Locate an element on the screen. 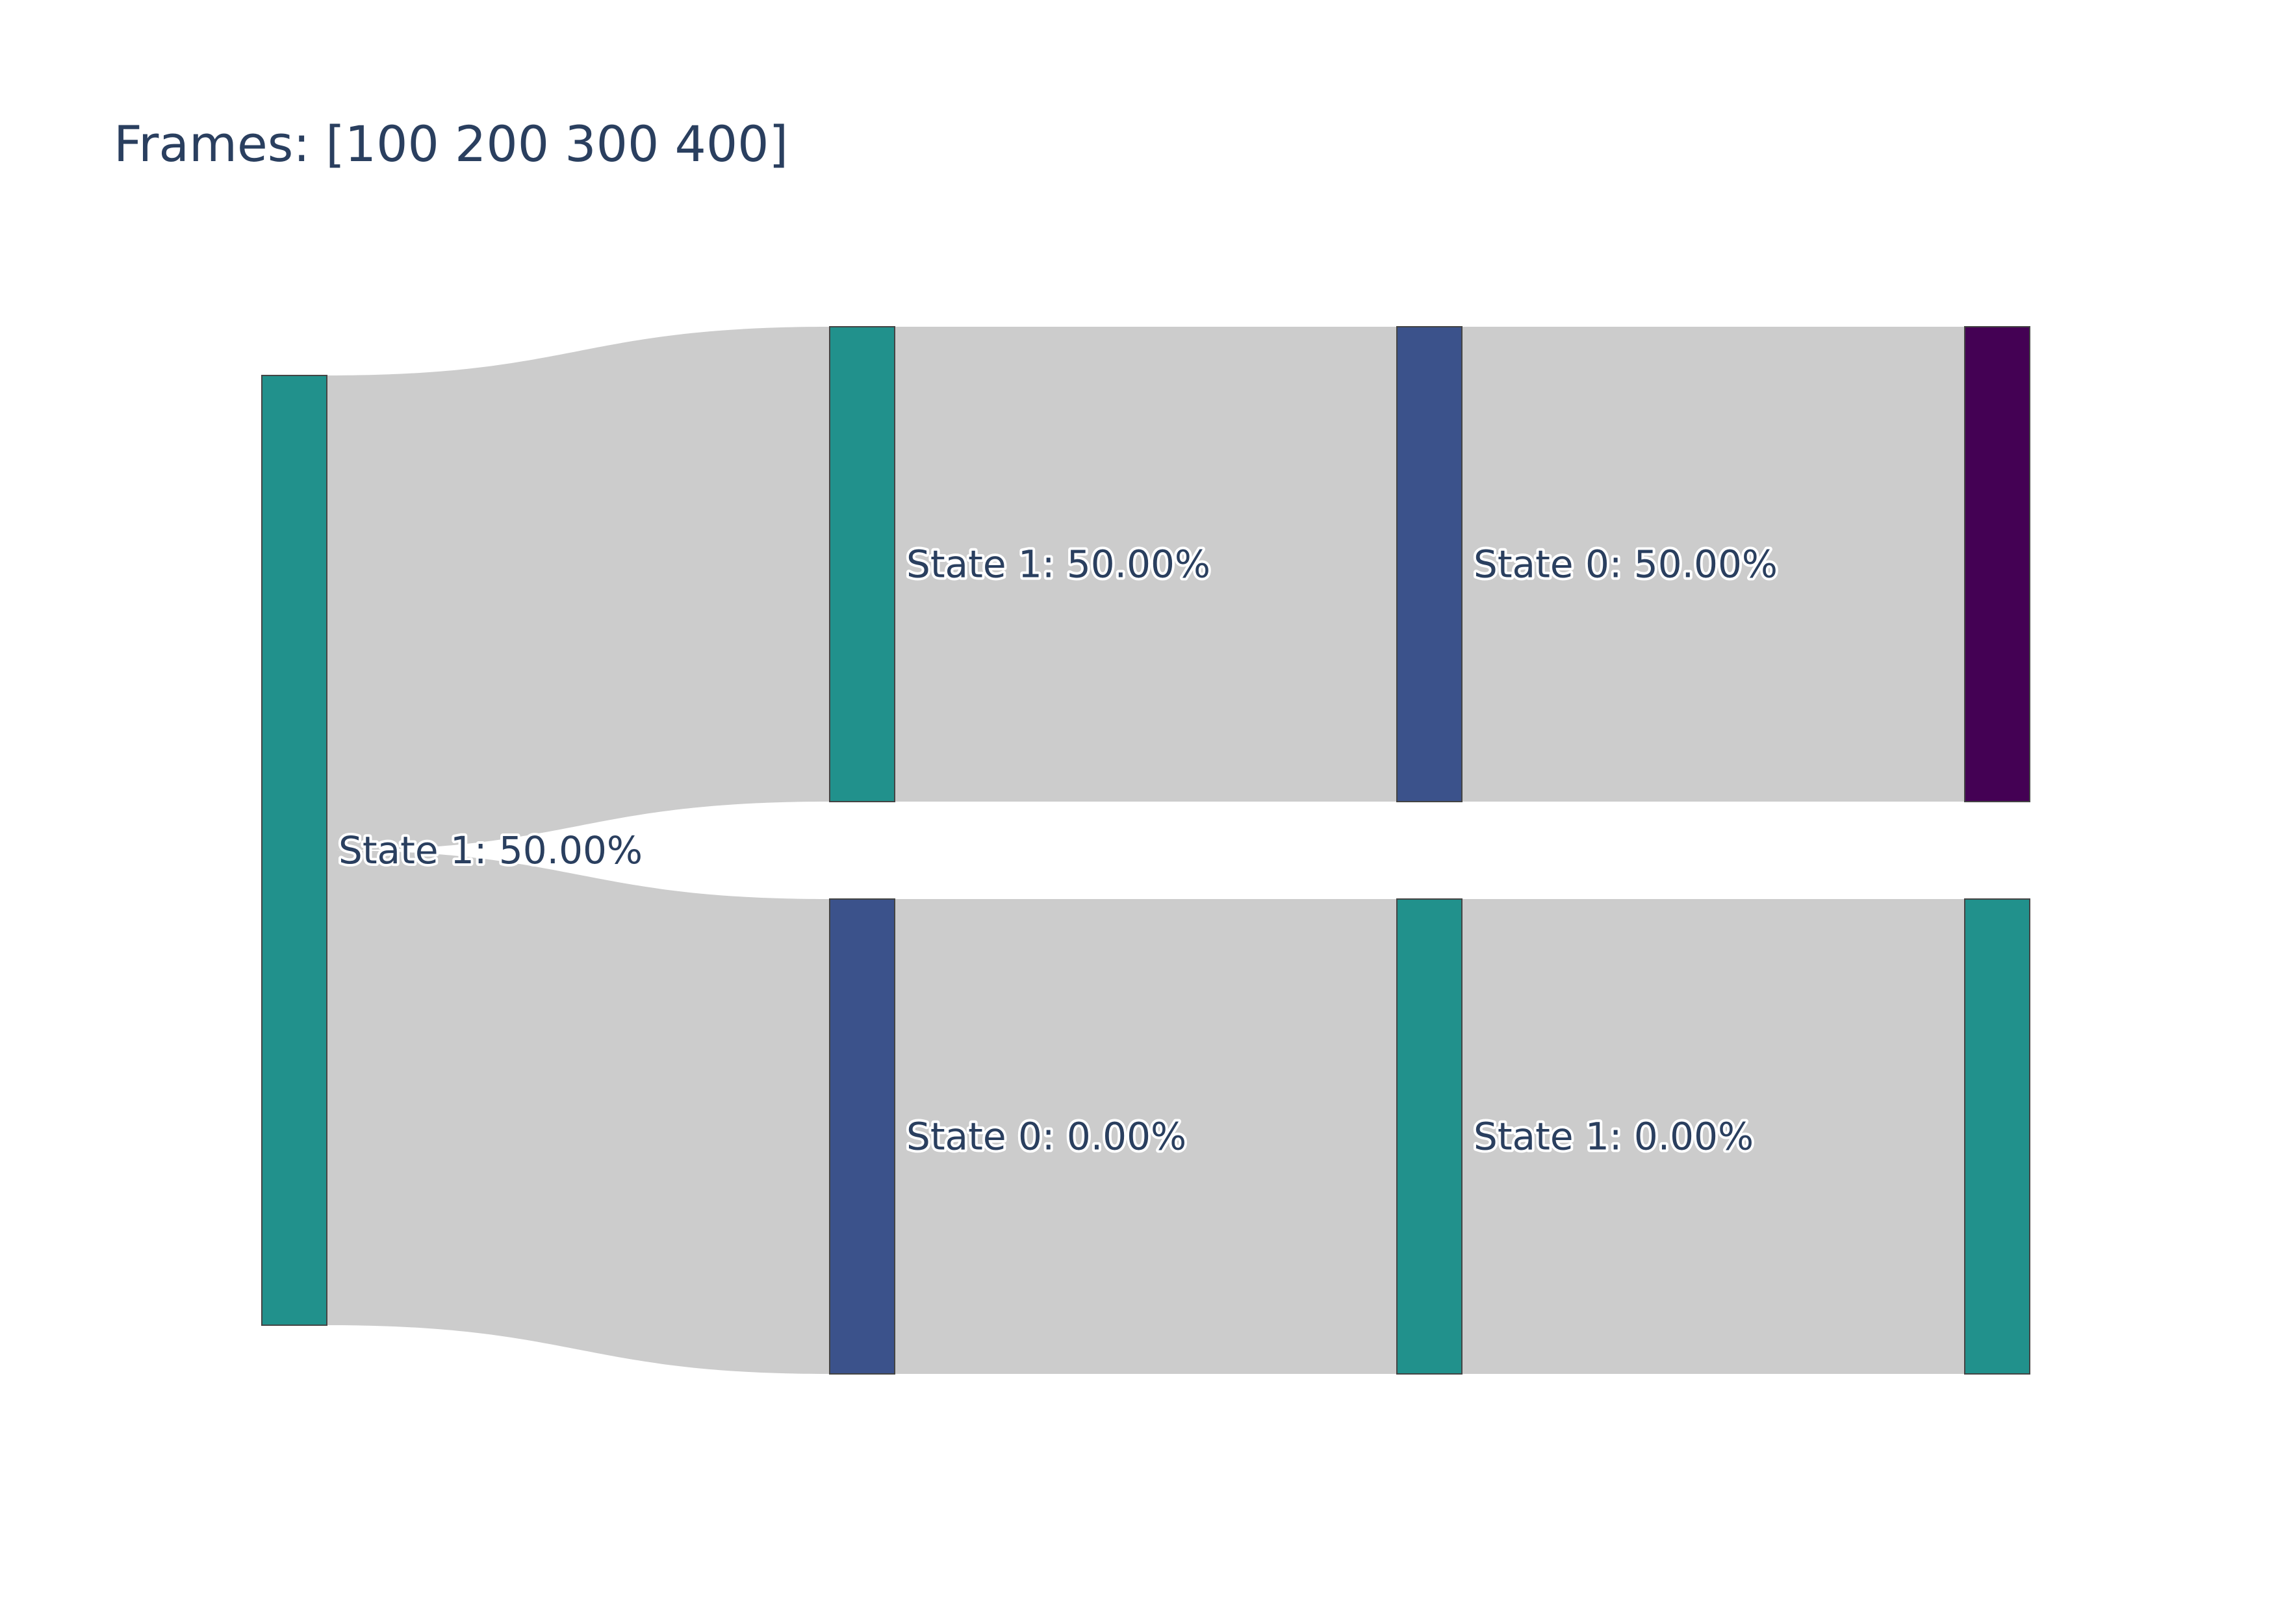 This screenshot has height=1624, width=2274. chart-title: Frames: [100 200 300 400] is located at coordinates (451, 144).